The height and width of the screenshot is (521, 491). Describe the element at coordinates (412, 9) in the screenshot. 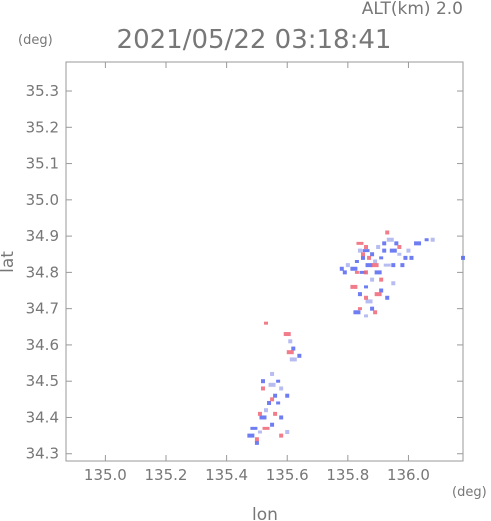

I see `altitude-label: ALT(km) 2.0` at that location.